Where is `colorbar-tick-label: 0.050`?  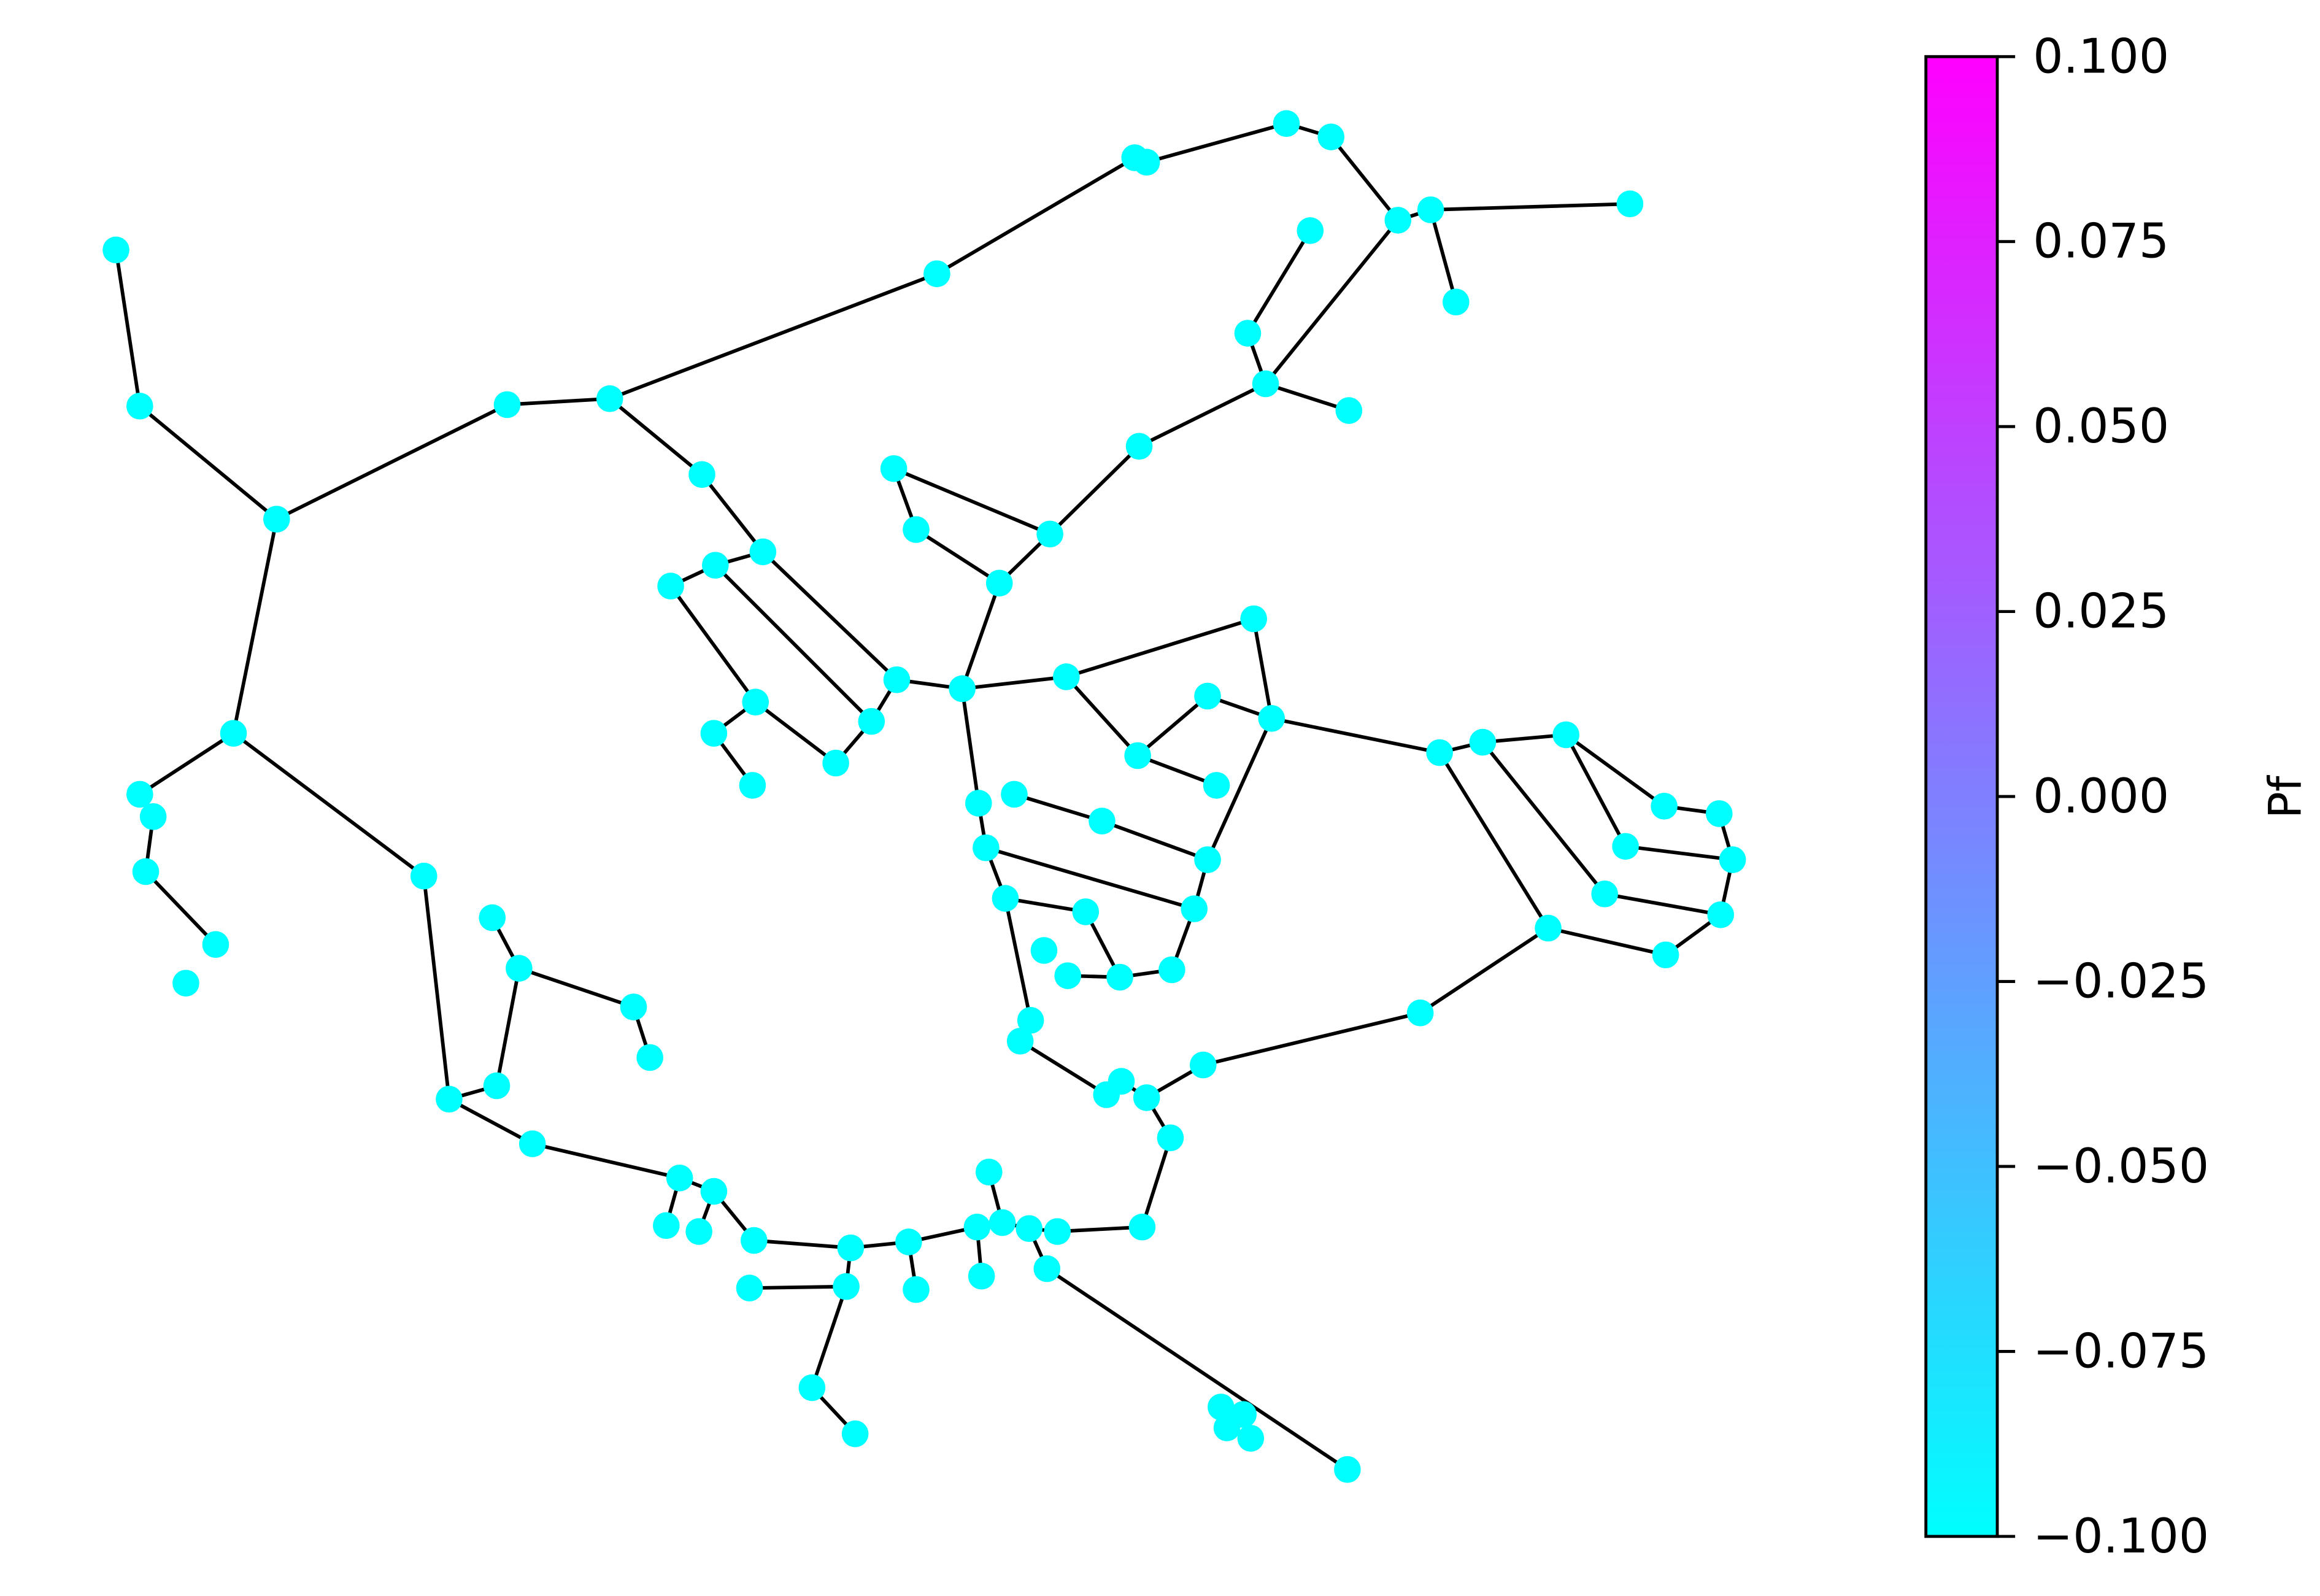
colorbar-tick-label: 0.050 is located at coordinates (2101, 427).